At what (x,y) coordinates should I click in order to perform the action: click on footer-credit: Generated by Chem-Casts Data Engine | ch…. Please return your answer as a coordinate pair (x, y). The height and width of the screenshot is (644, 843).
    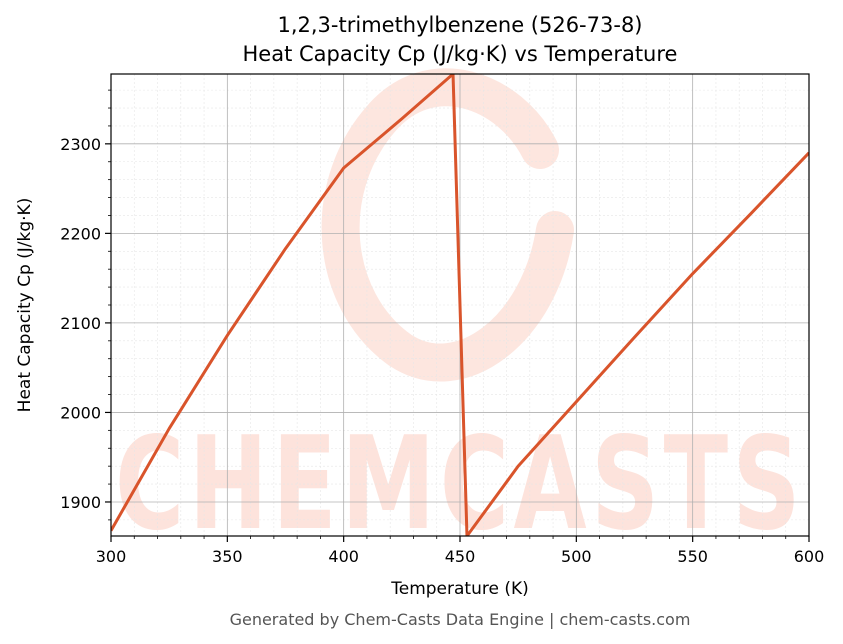
    Looking at the image, I should click on (460, 619).